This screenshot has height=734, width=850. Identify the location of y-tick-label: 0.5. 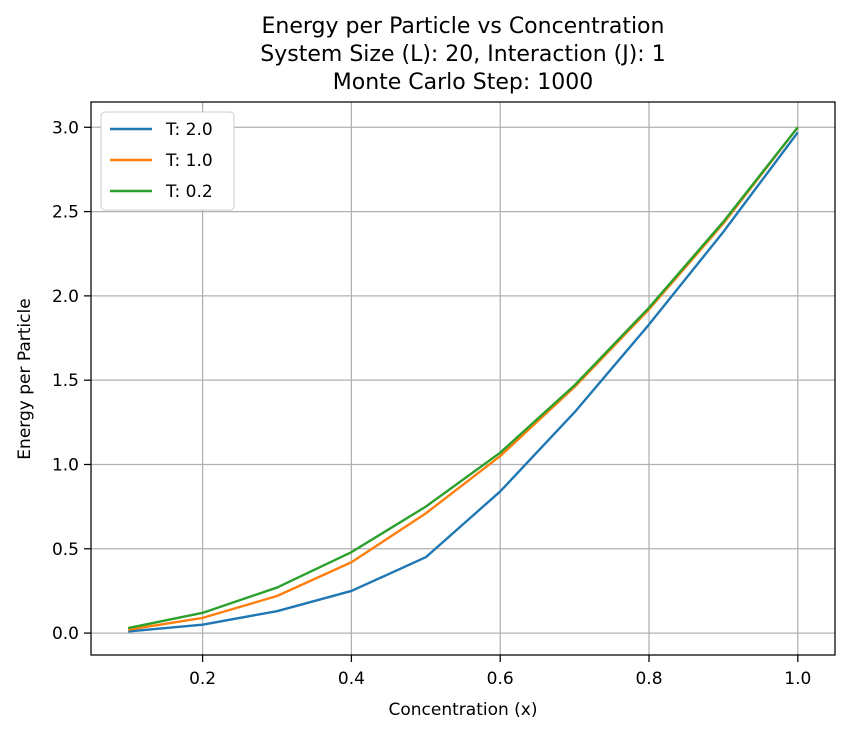
(65, 550).